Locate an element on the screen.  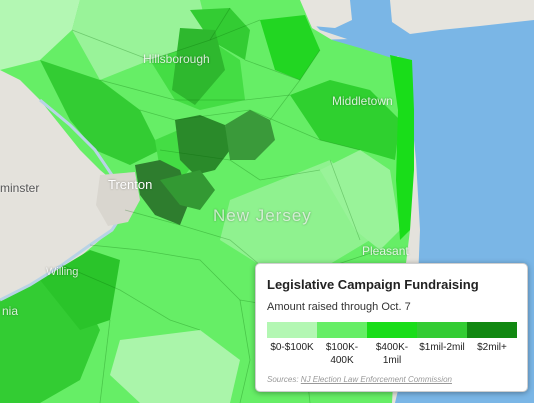
legend-label-bin-1: $100K- 400K is located at coordinates (342, 354).